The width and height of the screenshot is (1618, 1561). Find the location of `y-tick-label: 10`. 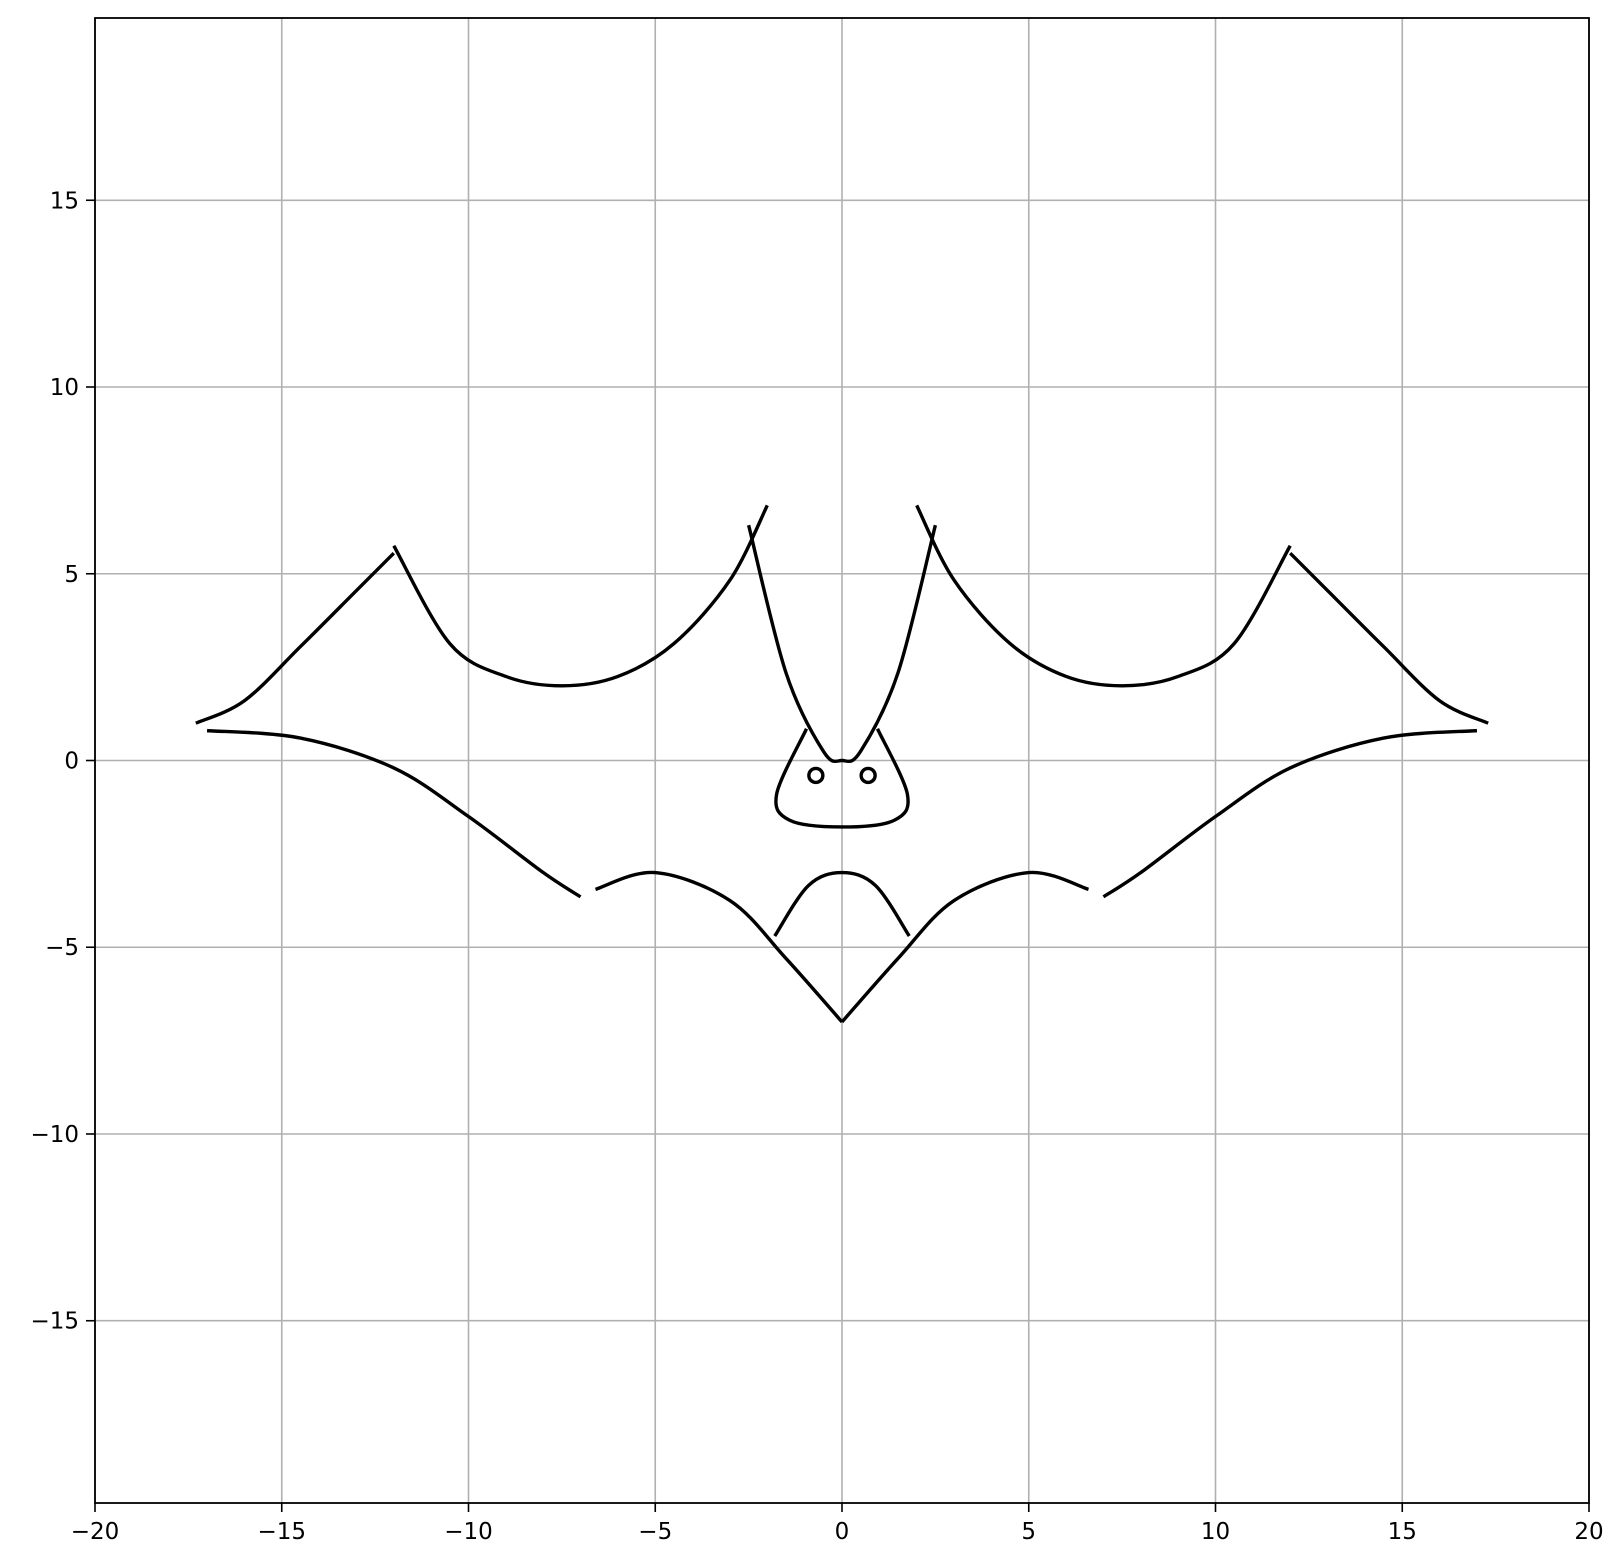

y-tick-label: 10 is located at coordinates (64, 388).